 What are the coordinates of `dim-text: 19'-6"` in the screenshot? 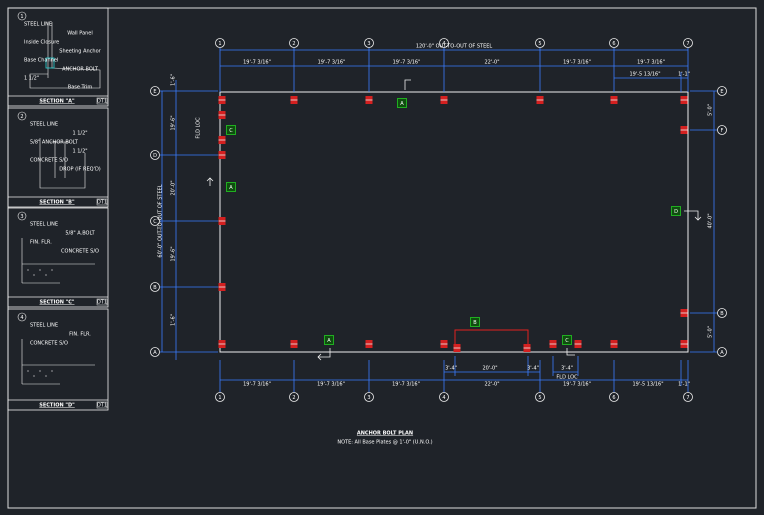 It's located at (174, 122).